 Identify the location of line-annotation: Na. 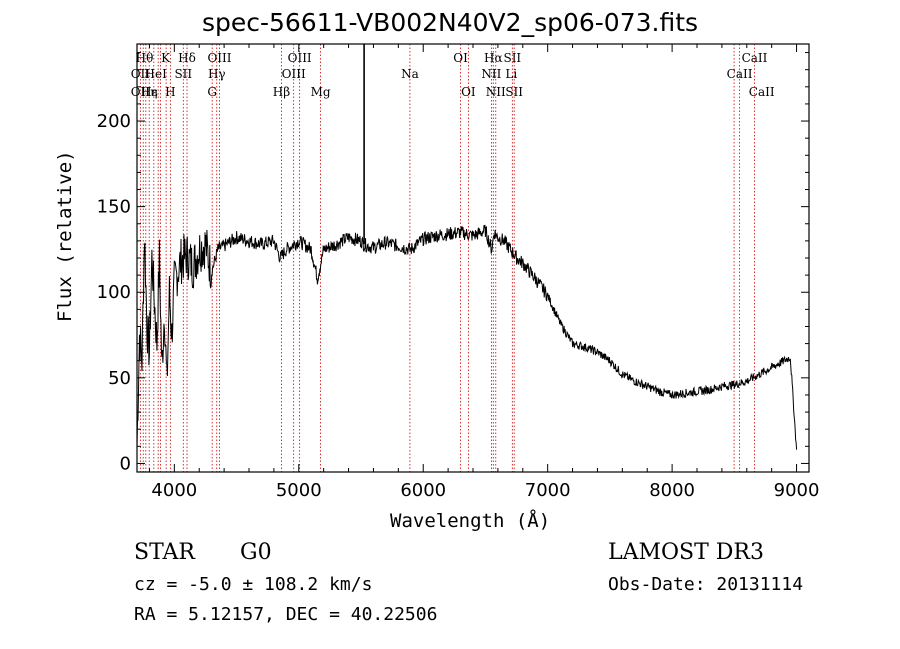
(410, 74).